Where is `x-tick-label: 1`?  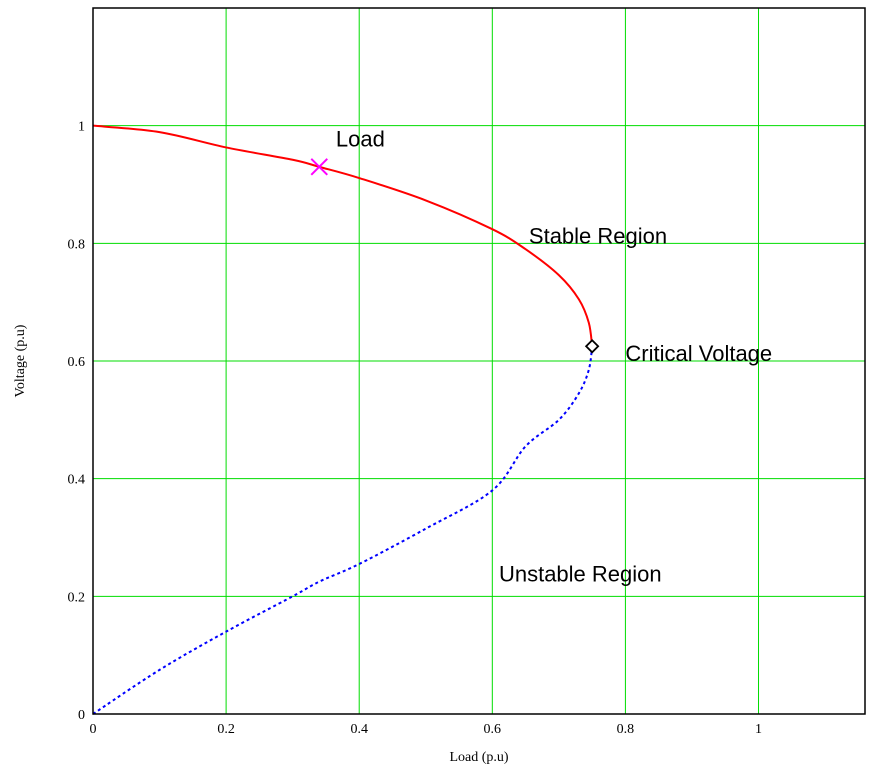
x-tick-label: 1 is located at coordinates (758, 729).